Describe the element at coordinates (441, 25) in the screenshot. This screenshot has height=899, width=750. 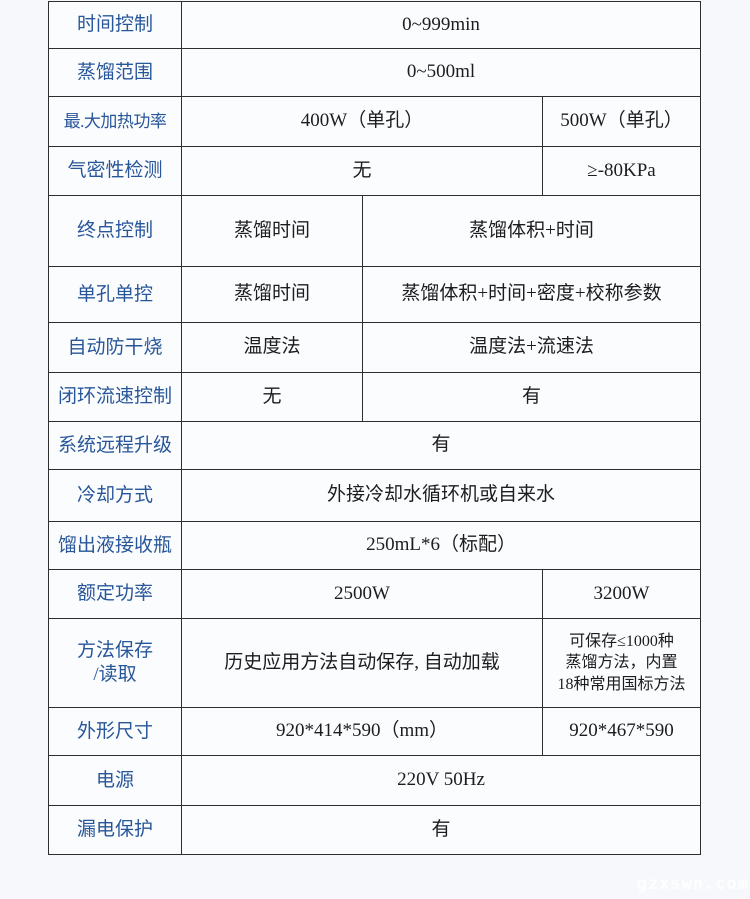
I see `spec-value: 0~999min` at that location.